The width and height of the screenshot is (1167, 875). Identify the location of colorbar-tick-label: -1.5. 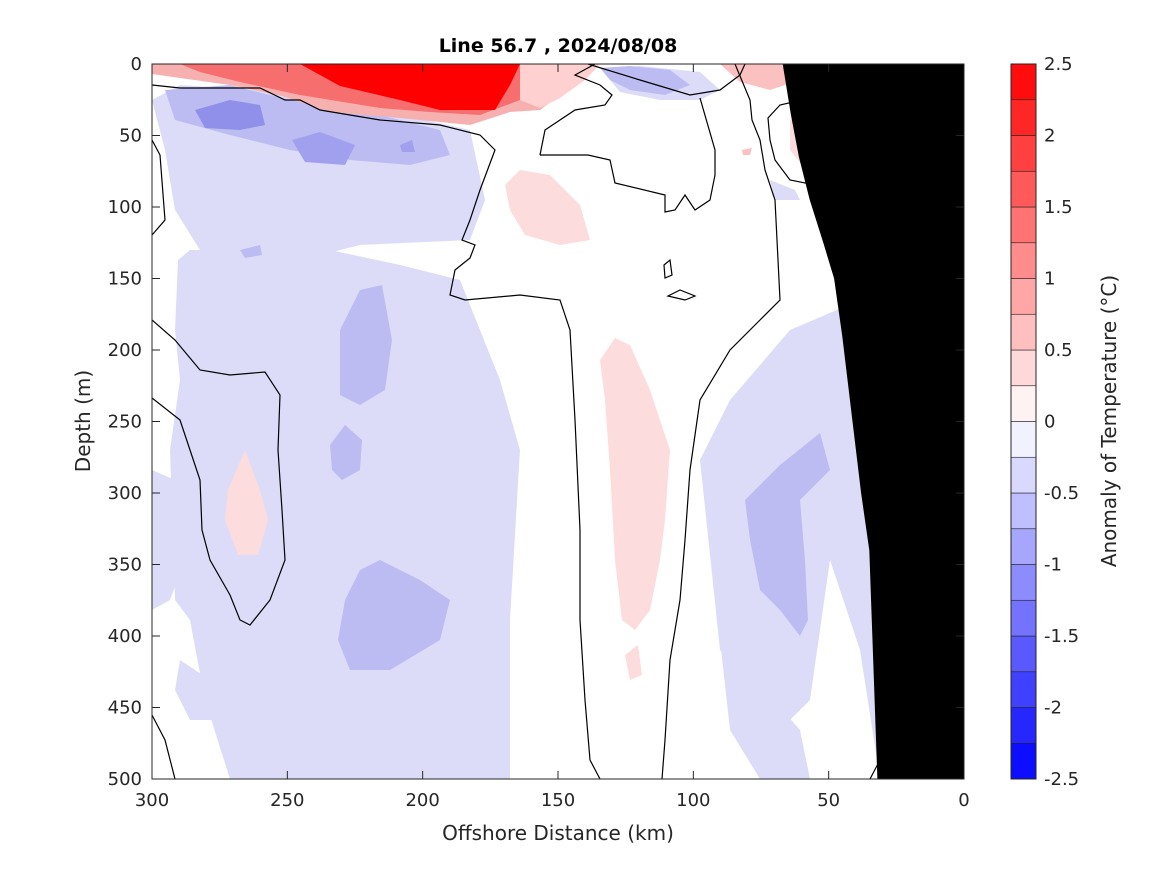
(1061, 636).